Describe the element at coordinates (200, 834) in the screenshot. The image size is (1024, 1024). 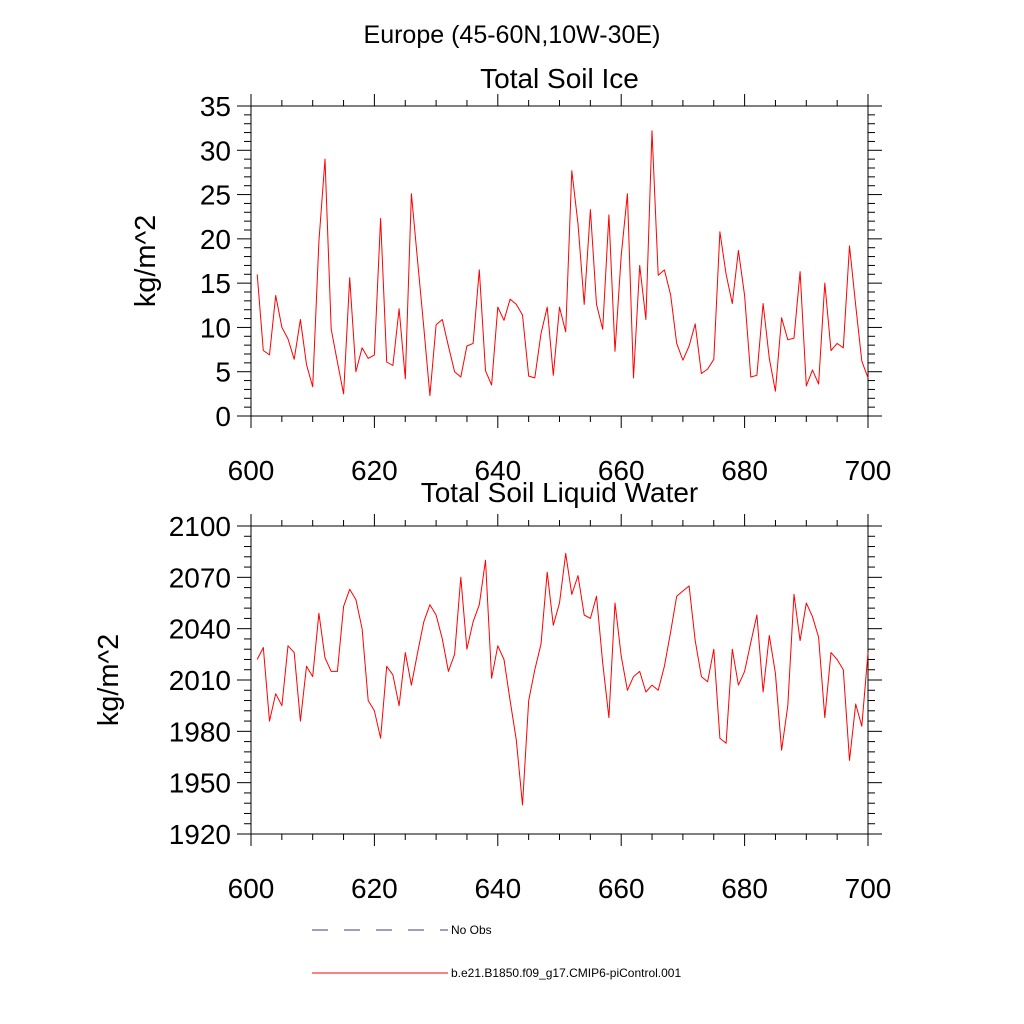
I see `y-tick-label: 1920` at that location.